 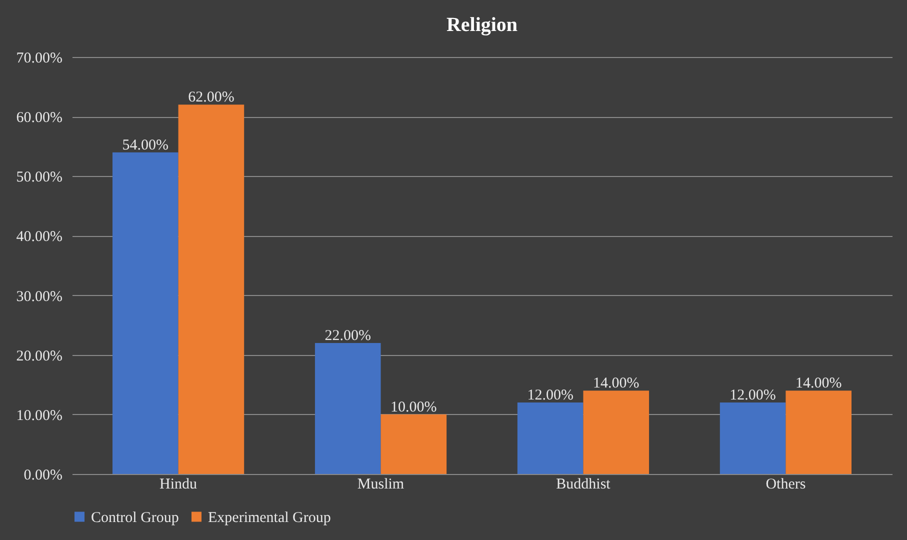 I want to click on y-tick-label: 30.00%, so click(x=39, y=296).